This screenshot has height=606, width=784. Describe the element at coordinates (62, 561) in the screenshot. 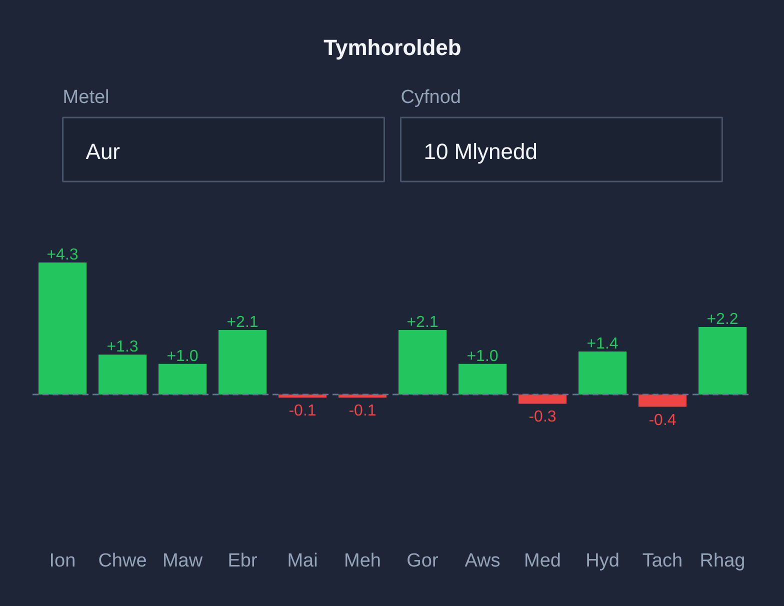

I see `x-tick-label: Ion` at that location.